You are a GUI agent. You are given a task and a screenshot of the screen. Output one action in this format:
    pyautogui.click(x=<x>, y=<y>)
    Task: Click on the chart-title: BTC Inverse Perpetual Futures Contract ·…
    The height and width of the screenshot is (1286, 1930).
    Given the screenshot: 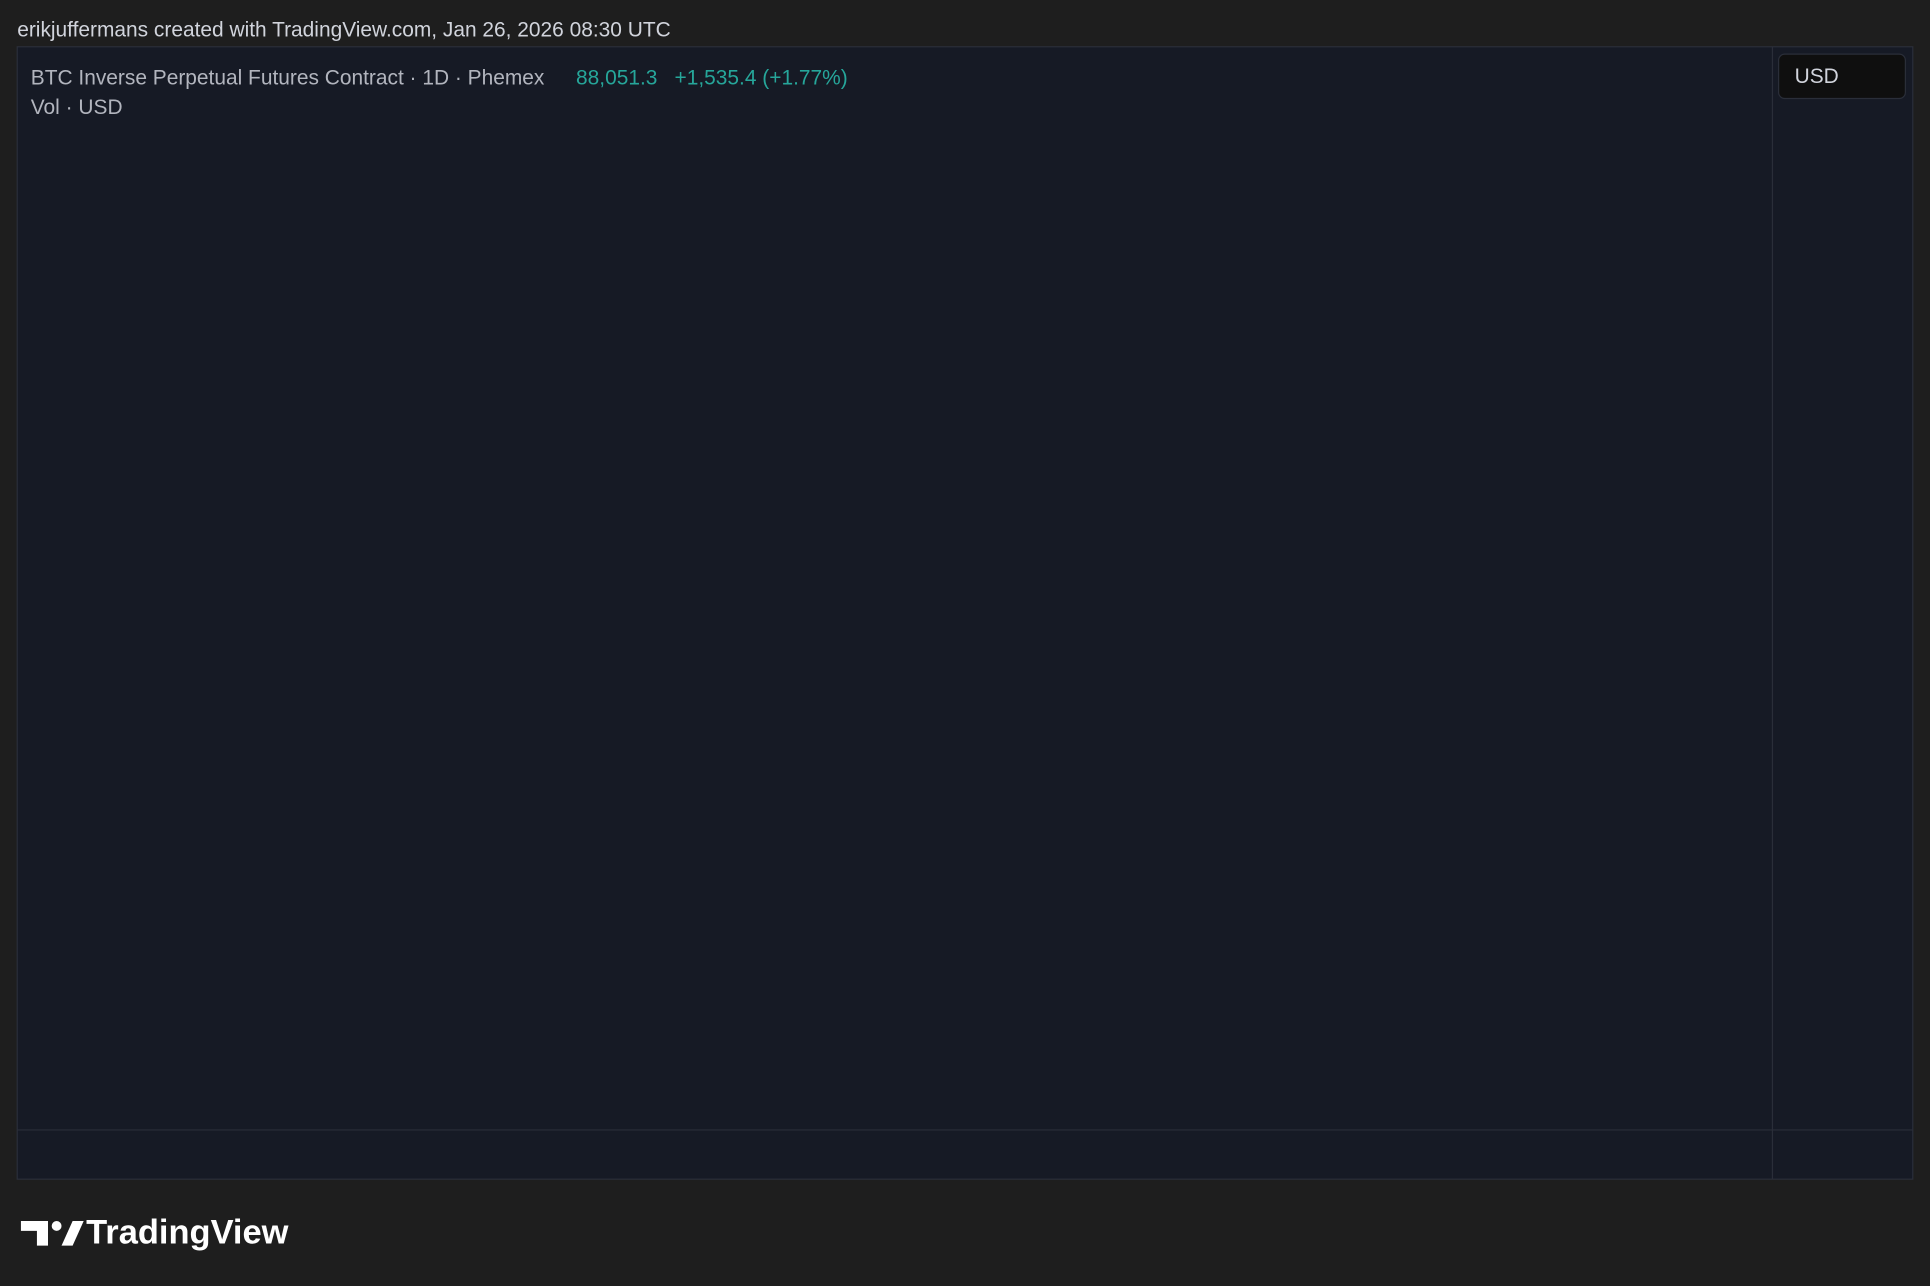 What is the action you would take?
    pyautogui.click(x=288, y=77)
    